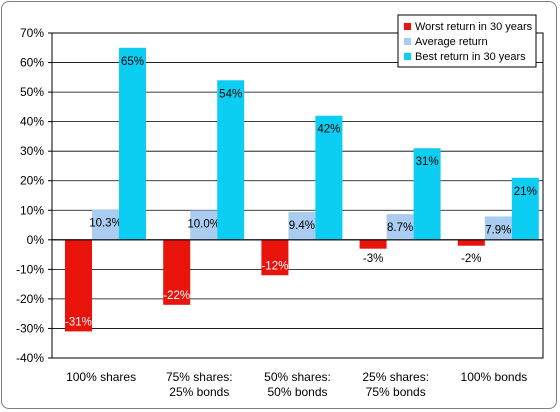  What do you see at coordinates (328, 130) in the screenshot?
I see `data-label: 42%` at bounding box center [328, 130].